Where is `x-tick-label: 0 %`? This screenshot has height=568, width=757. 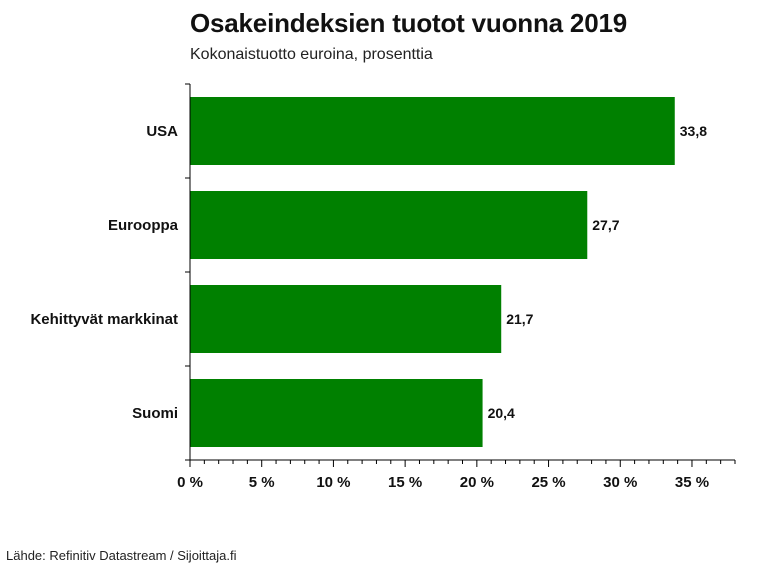 x-tick-label: 0 % is located at coordinates (190, 482).